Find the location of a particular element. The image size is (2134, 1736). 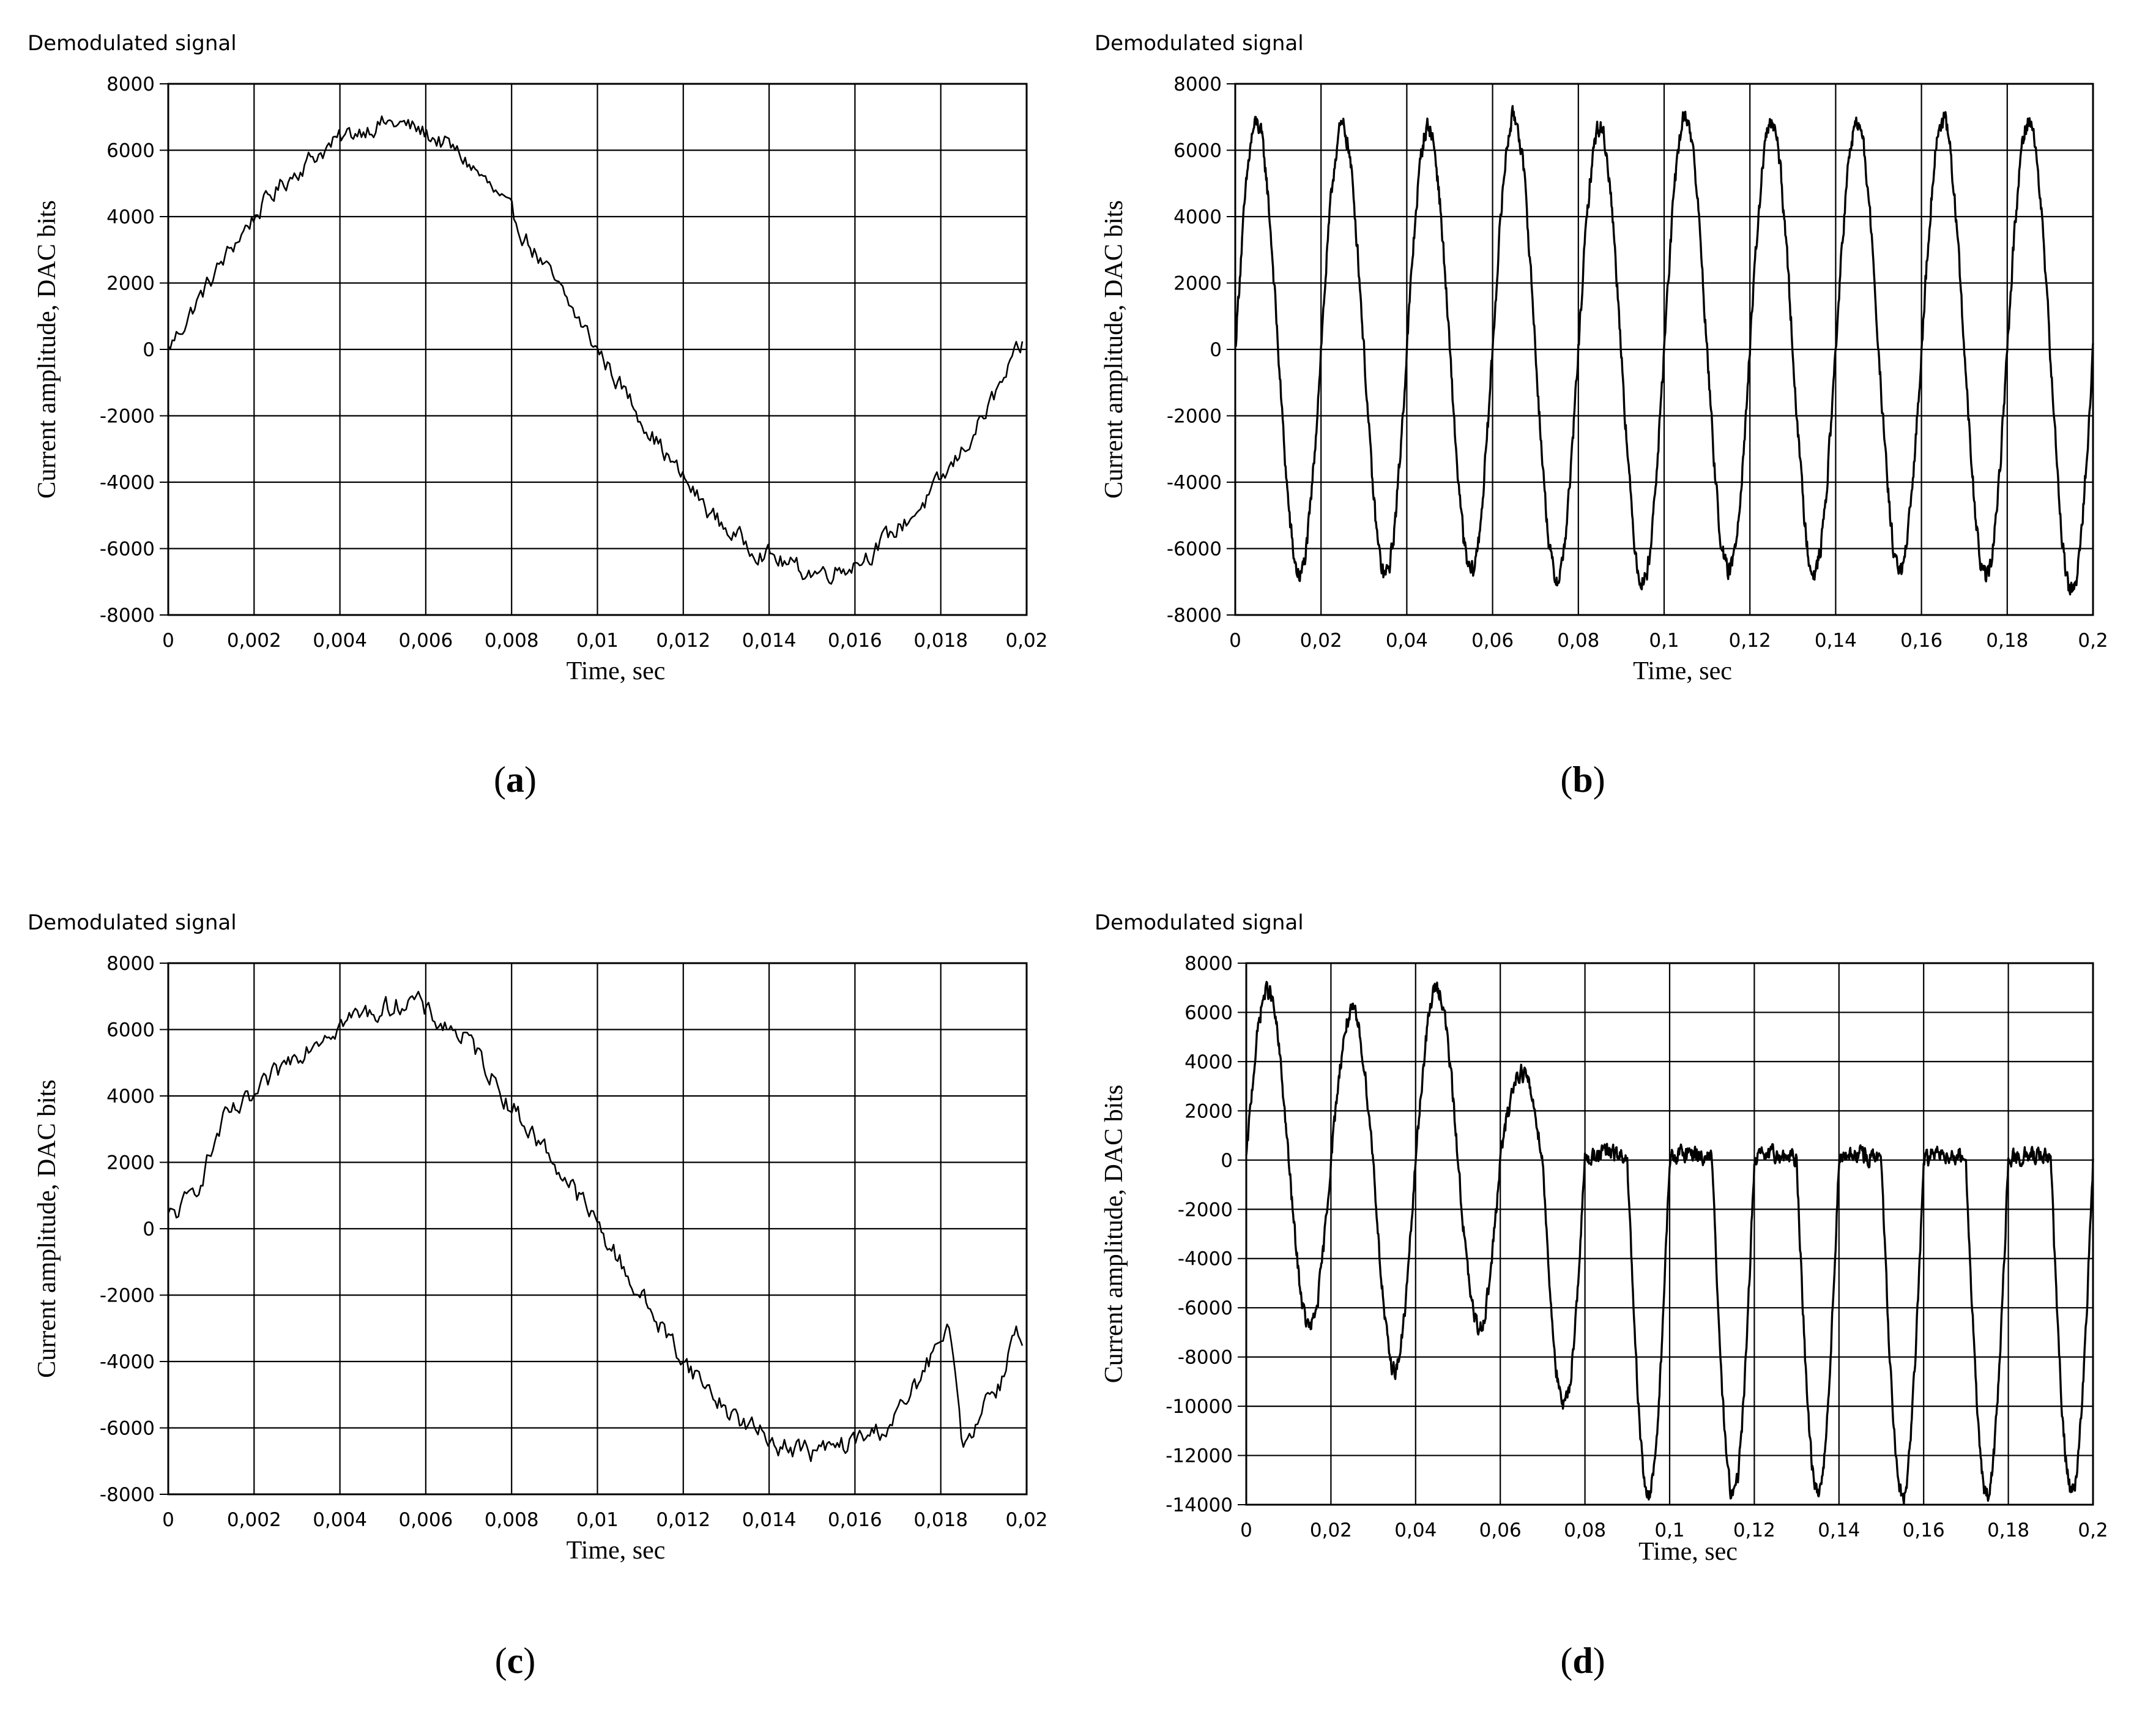

x-tick-label: 0,2 is located at coordinates (2093, 1530).